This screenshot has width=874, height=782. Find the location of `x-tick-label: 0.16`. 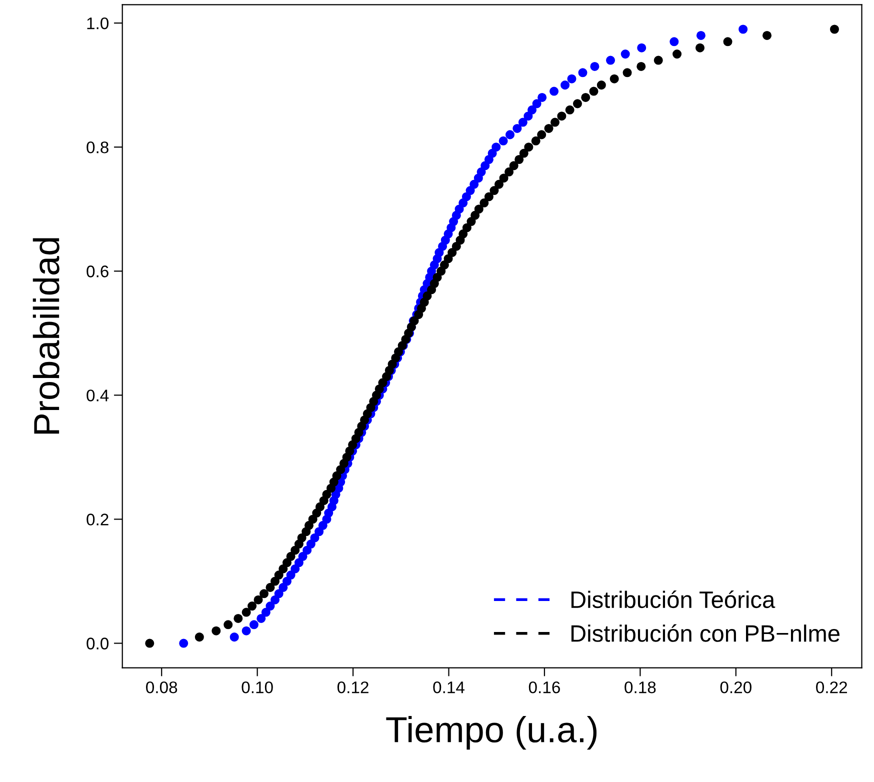

x-tick-label: 0.16 is located at coordinates (544, 687).